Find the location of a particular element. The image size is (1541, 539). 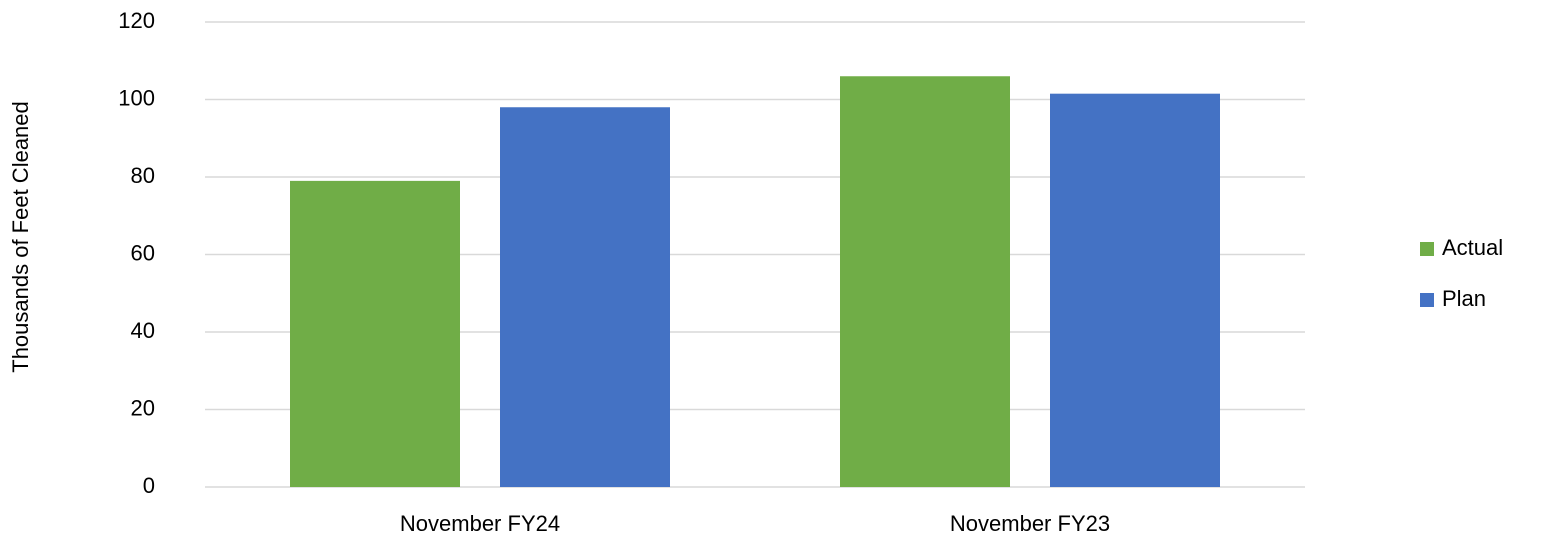

y-tick-label: 40 is located at coordinates (143, 330).